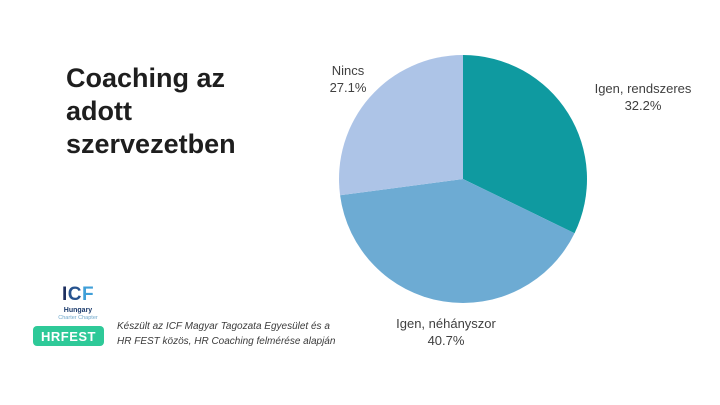 Image resolution: width=720 pixels, height=405 pixels. What do you see at coordinates (68, 336) in the screenshot?
I see `hrfest-logo: HRFEST` at bounding box center [68, 336].